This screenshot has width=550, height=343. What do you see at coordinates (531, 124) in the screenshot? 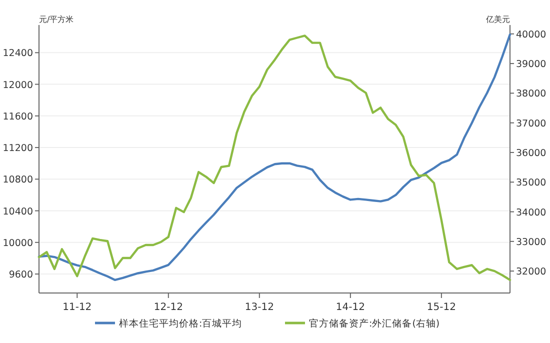
I see `y2-tick-label: 37000` at bounding box center [531, 124].